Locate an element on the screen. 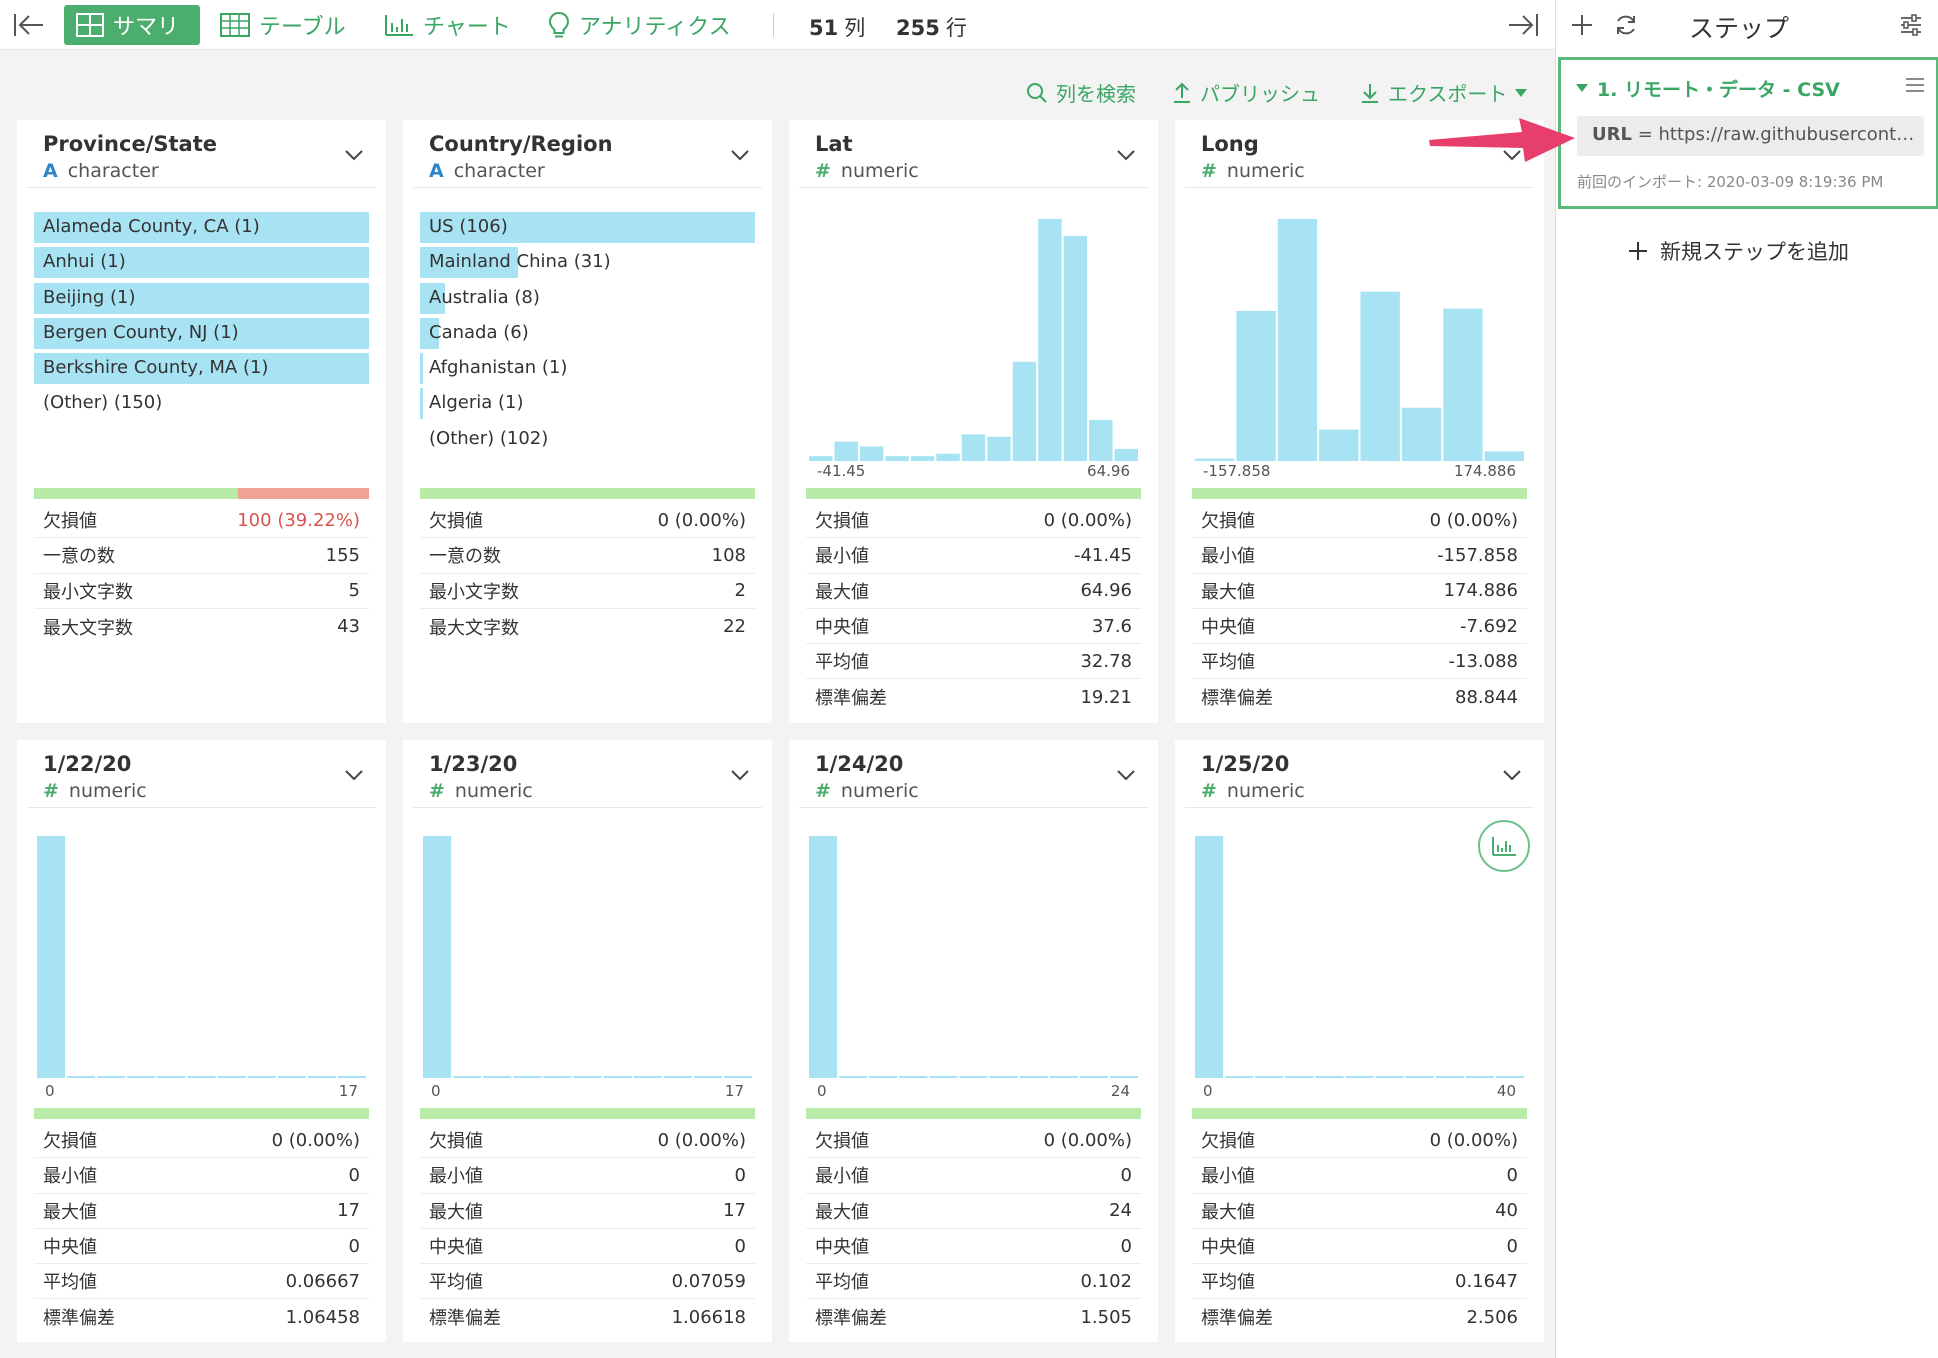  tab-table: テーブル is located at coordinates (283, 25).